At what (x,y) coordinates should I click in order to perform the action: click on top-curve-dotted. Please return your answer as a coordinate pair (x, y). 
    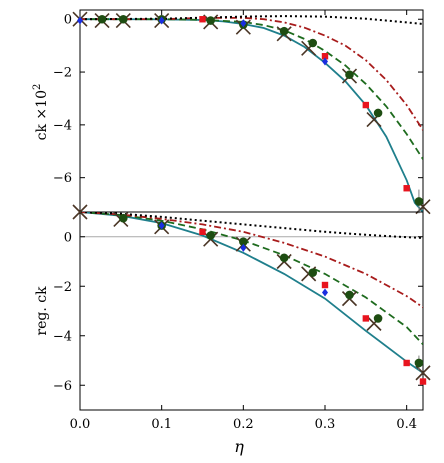
    Looking at the image, I should click on (251, 20).